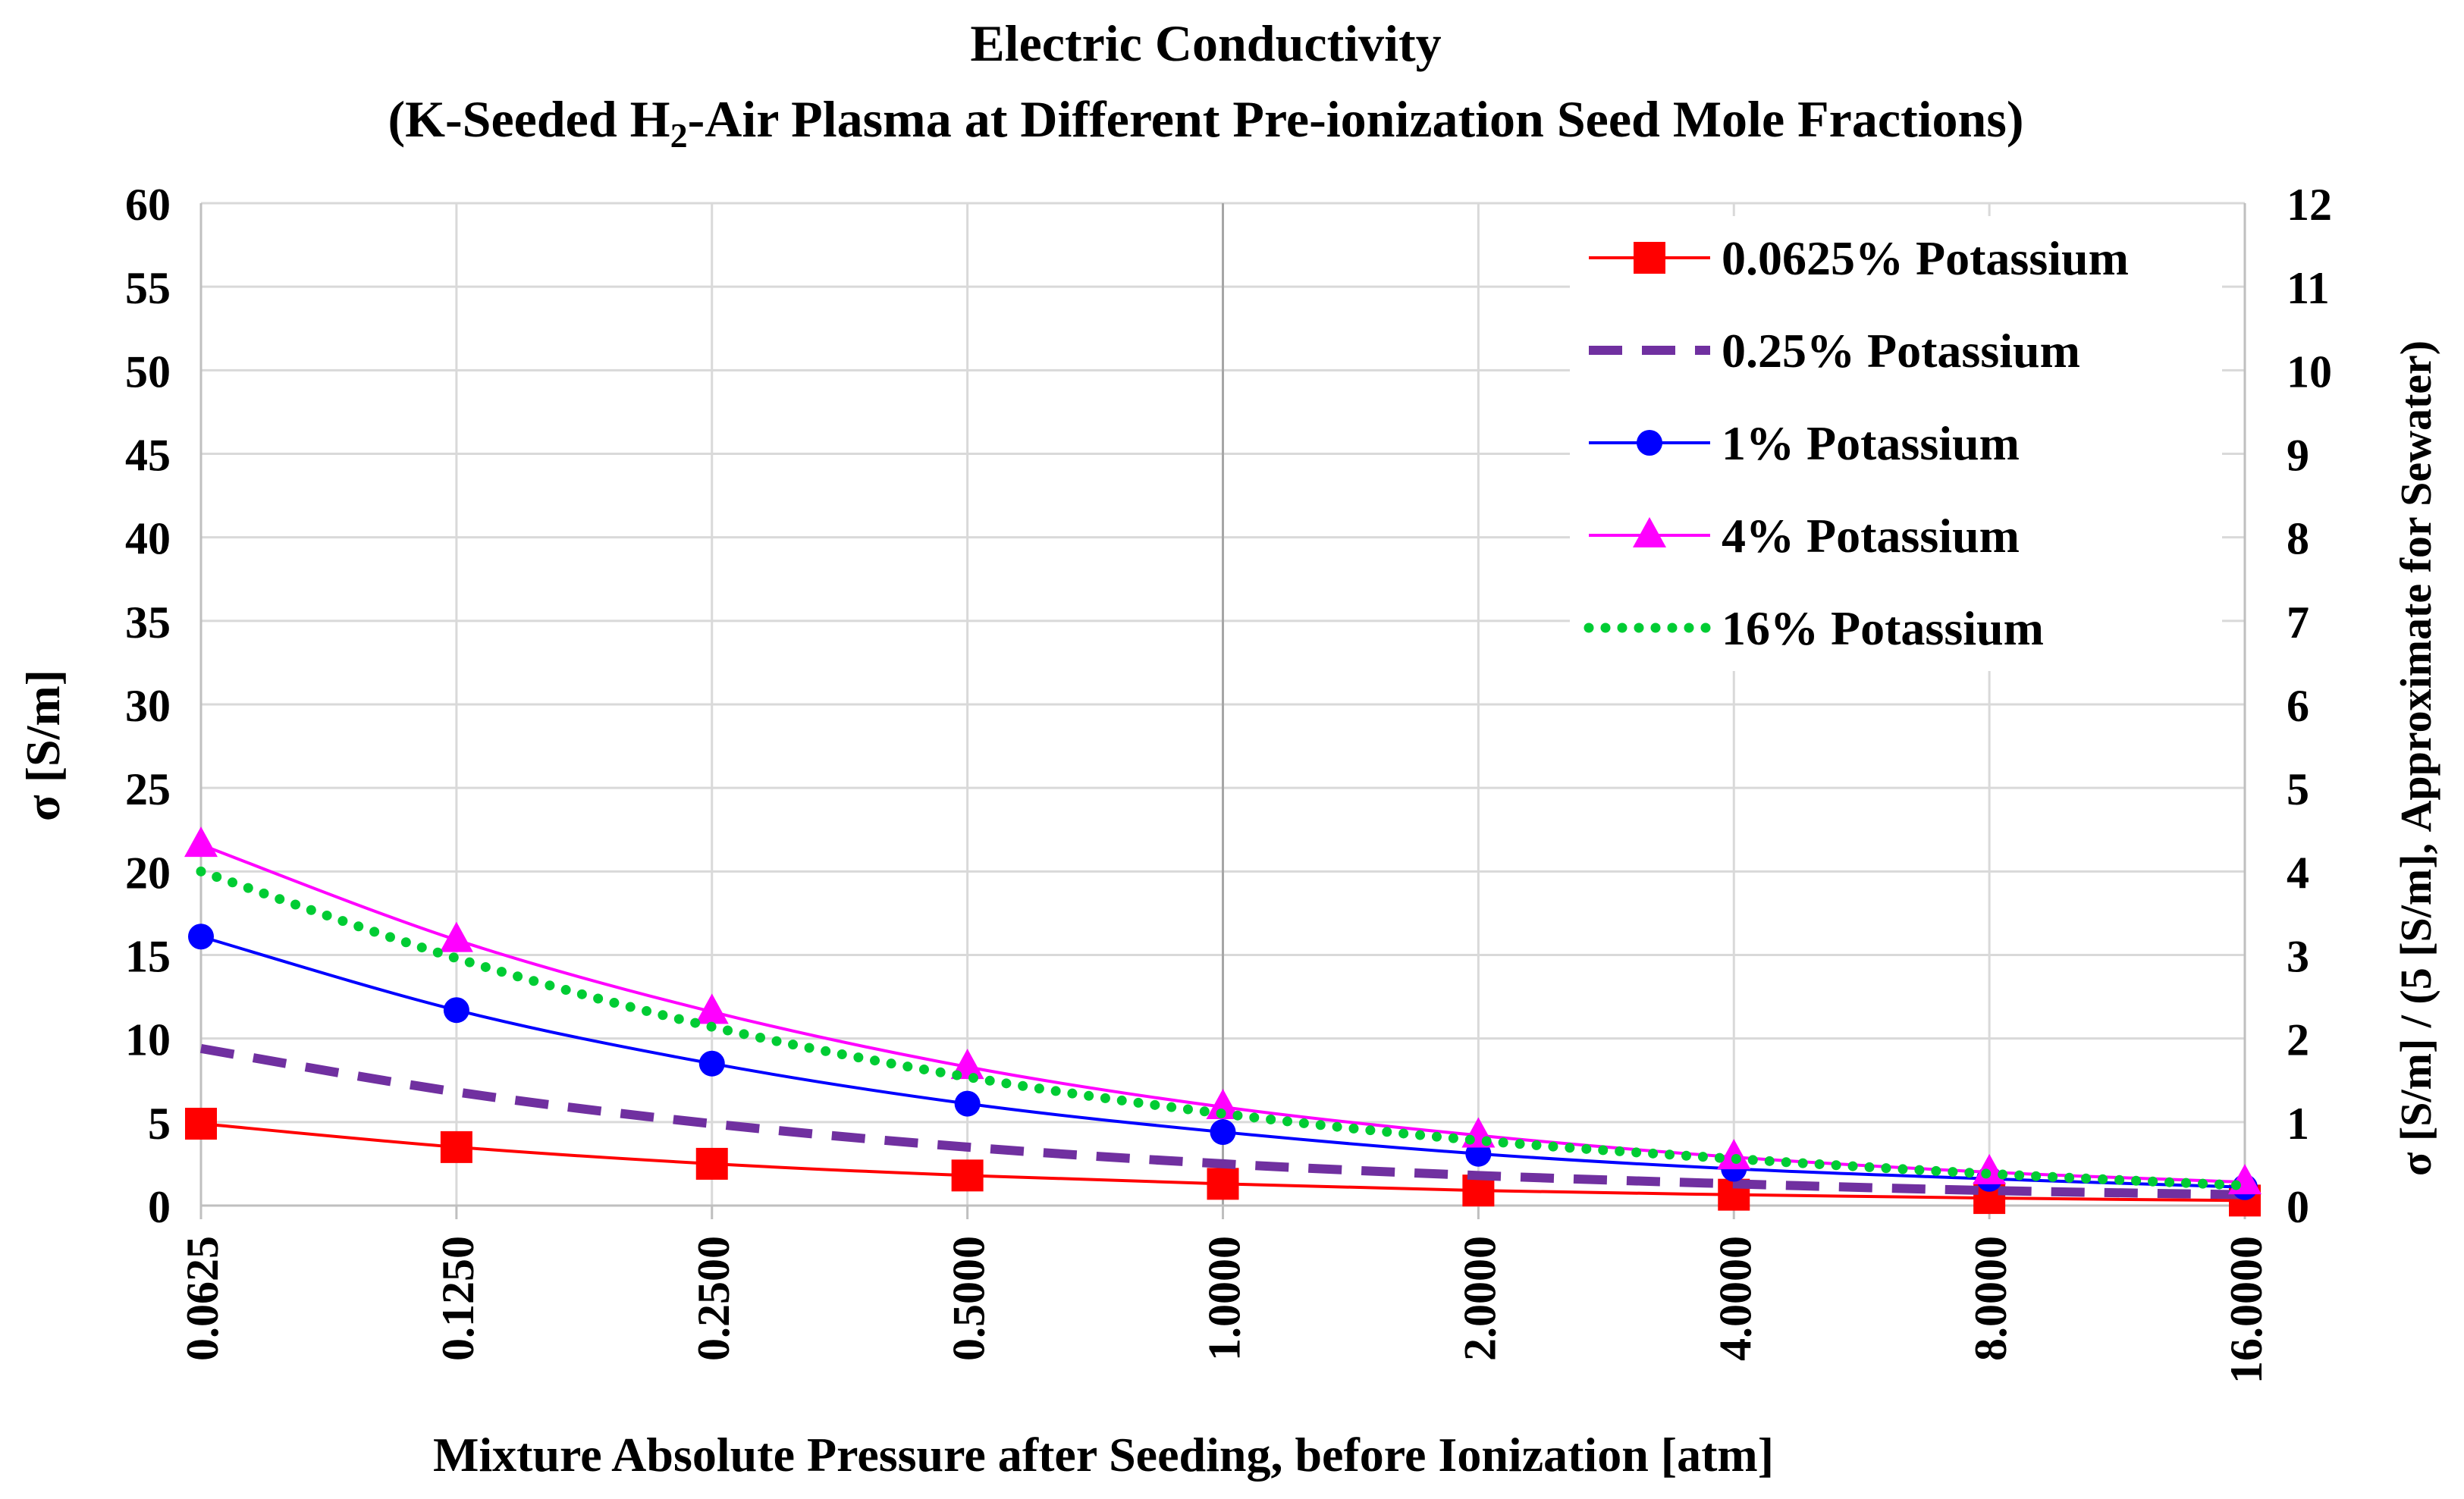 The width and height of the screenshot is (2464, 1499). What do you see at coordinates (148, 456) in the screenshot?
I see `y-tick-label: 45` at bounding box center [148, 456].